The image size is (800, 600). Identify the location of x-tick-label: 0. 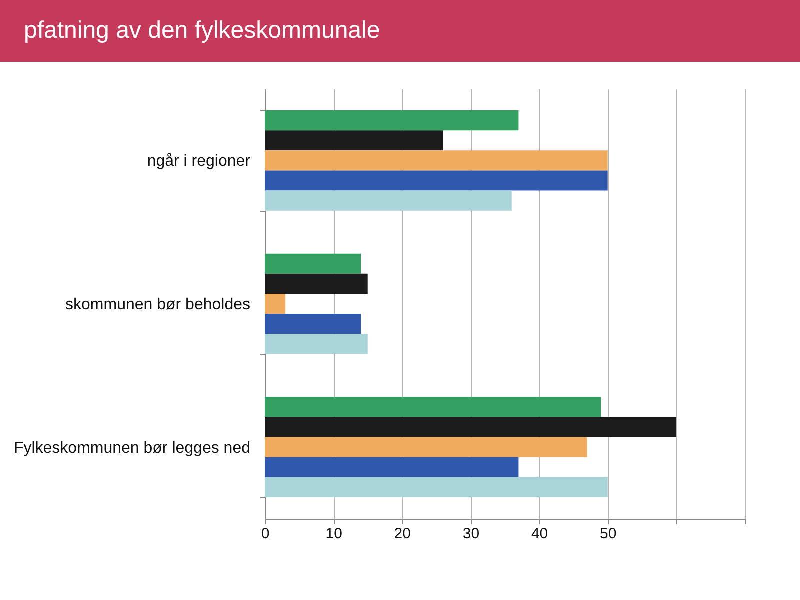
(265, 534).